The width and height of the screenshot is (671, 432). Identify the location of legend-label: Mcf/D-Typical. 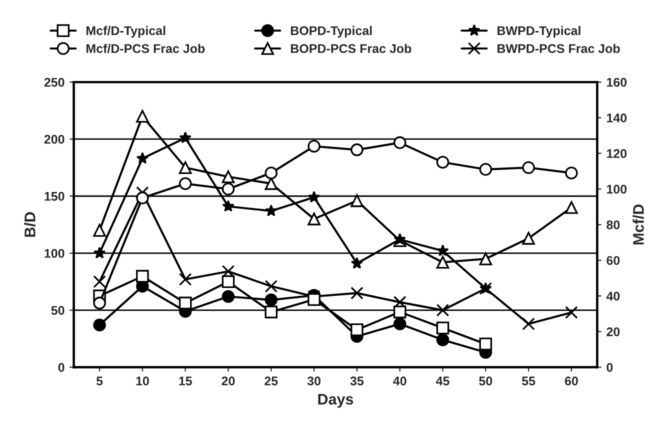
(126, 32).